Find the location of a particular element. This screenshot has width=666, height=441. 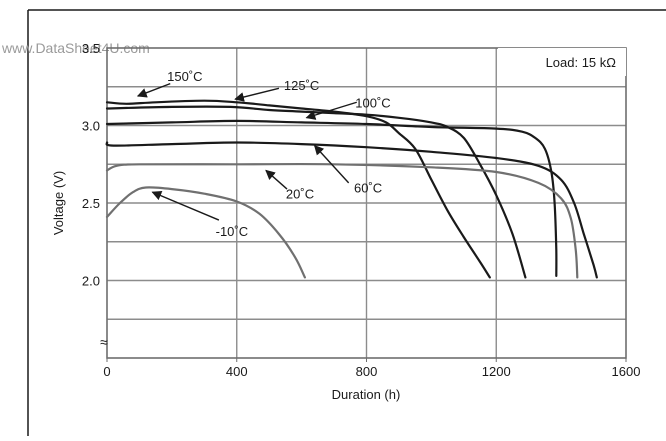

load-label-box is located at coordinates (562, 62).